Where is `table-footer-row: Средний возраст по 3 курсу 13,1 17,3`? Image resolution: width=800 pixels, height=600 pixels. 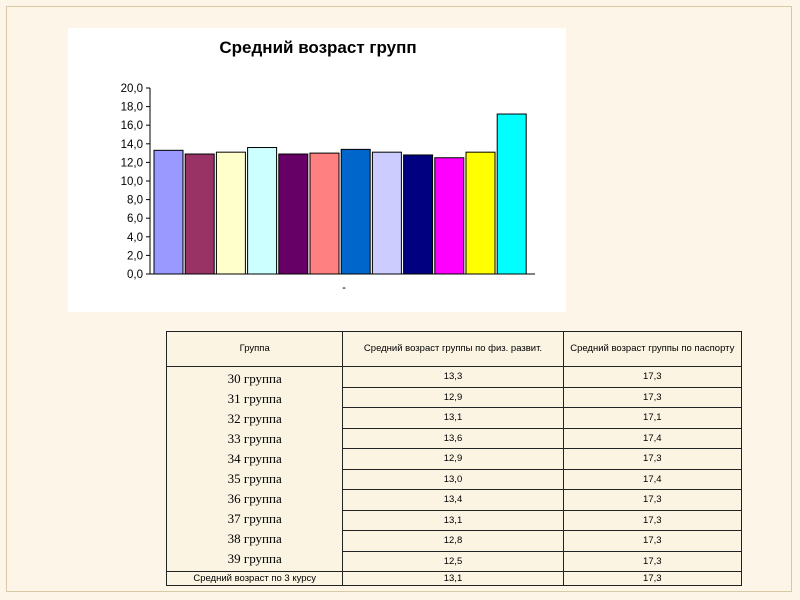 table-footer-row: Средний возраст по 3 курсу 13,1 17,3 is located at coordinates (454, 578).